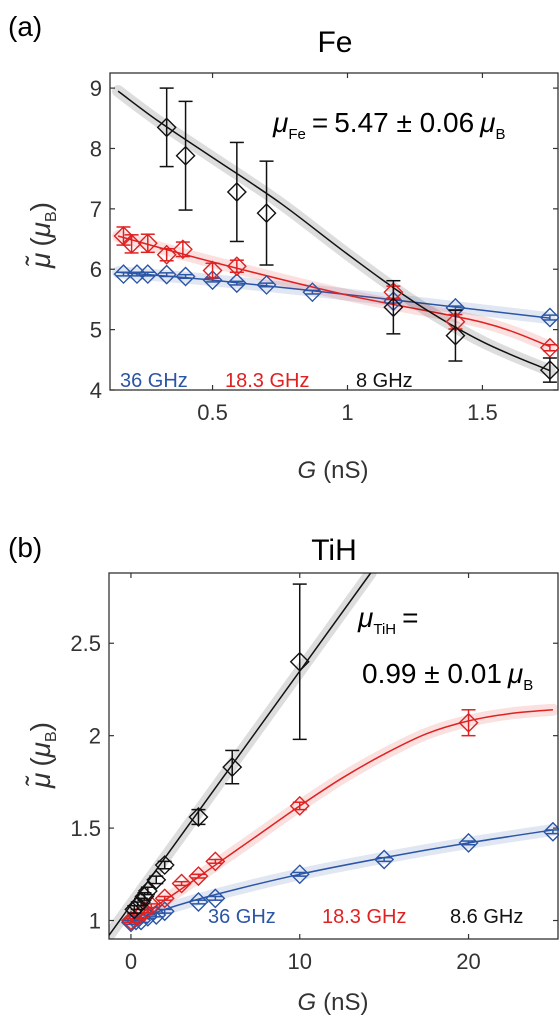  I want to click on panel-b-ytick-label-1: 1.5, so click(85, 828).